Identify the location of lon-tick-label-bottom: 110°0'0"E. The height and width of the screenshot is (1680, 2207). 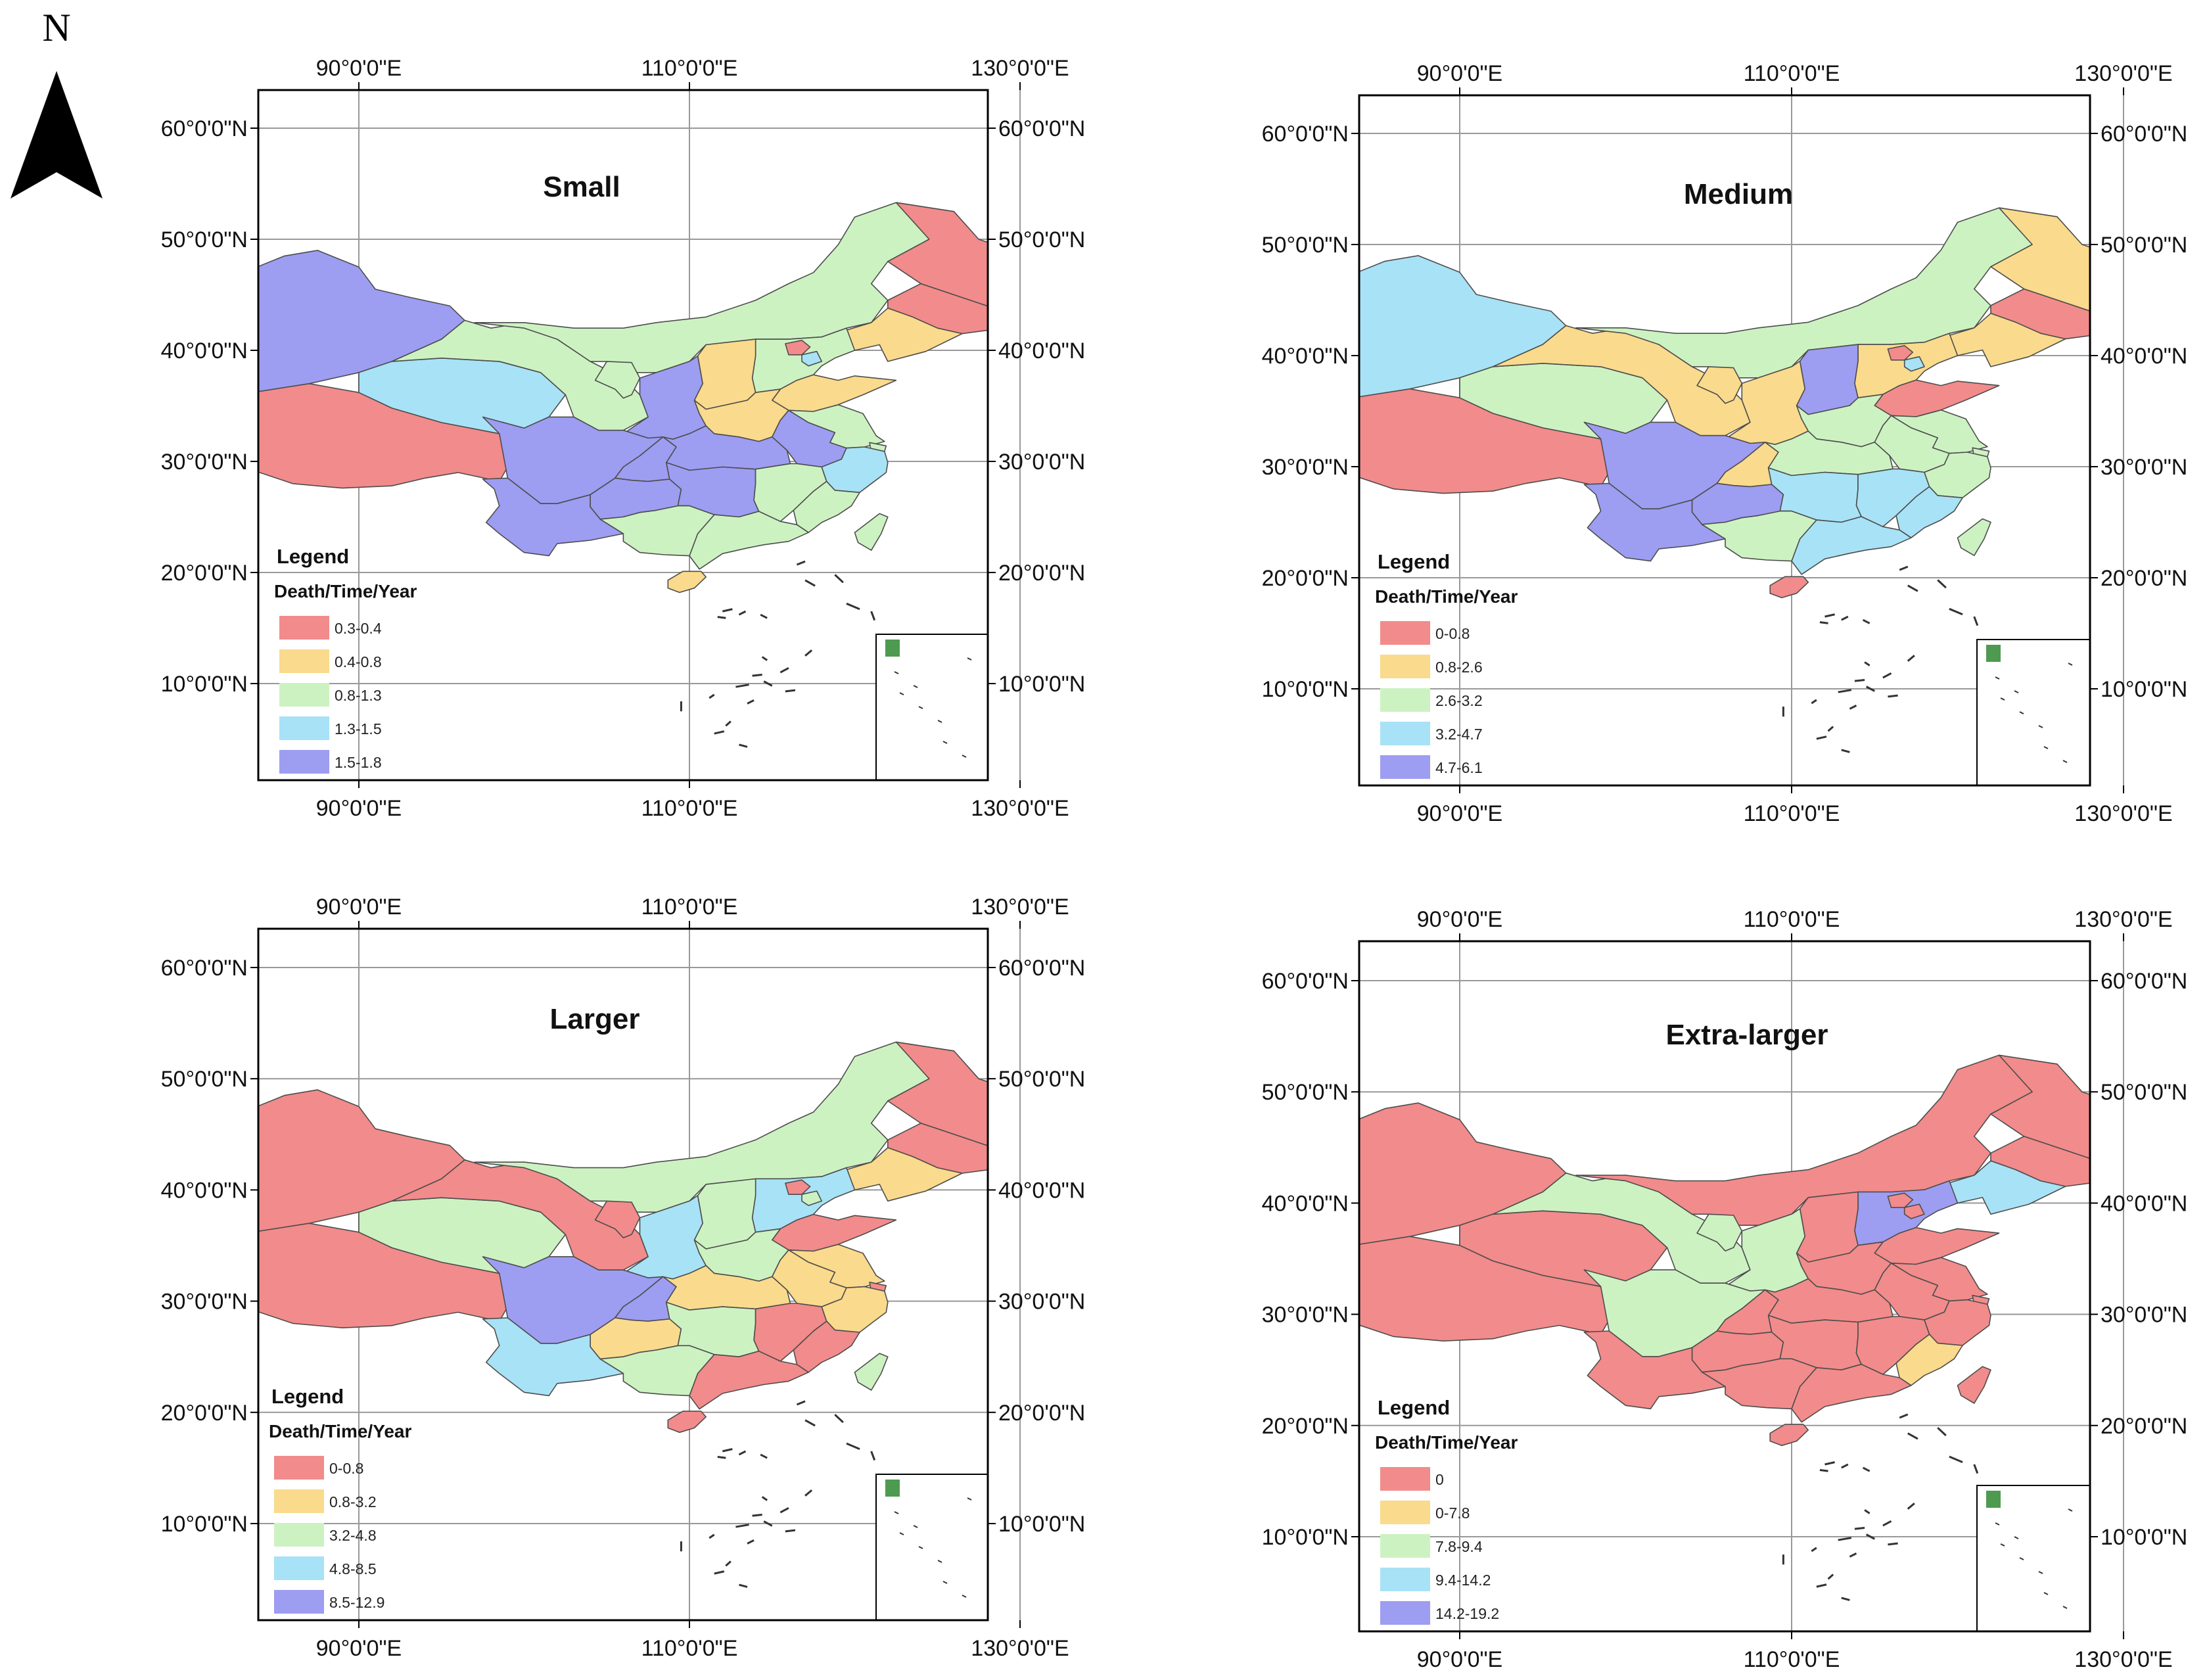
(690, 1648).